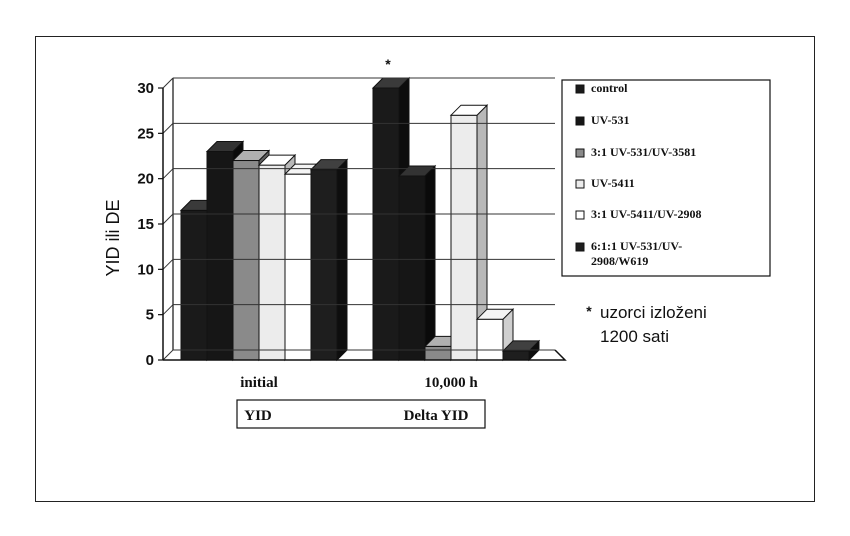 The width and height of the screenshot is (850, 536). Describe the element at coordinates (361, 414) in the screenshot. I see `group-label-box` at that location.